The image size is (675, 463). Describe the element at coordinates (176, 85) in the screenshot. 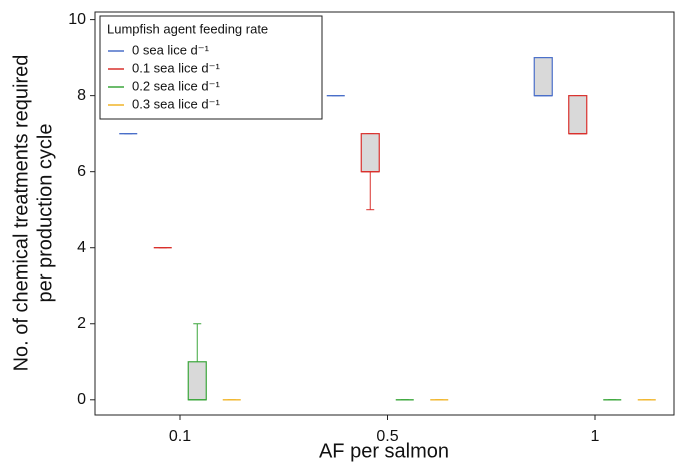

I see `legend-label: 0.2 sea lice d⁻¹` at that location.